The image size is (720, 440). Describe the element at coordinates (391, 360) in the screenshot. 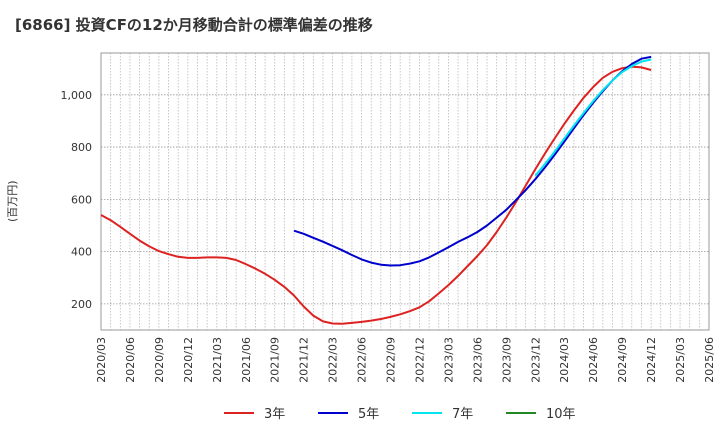

I see `x-tick-label: 2022/09` at that location.